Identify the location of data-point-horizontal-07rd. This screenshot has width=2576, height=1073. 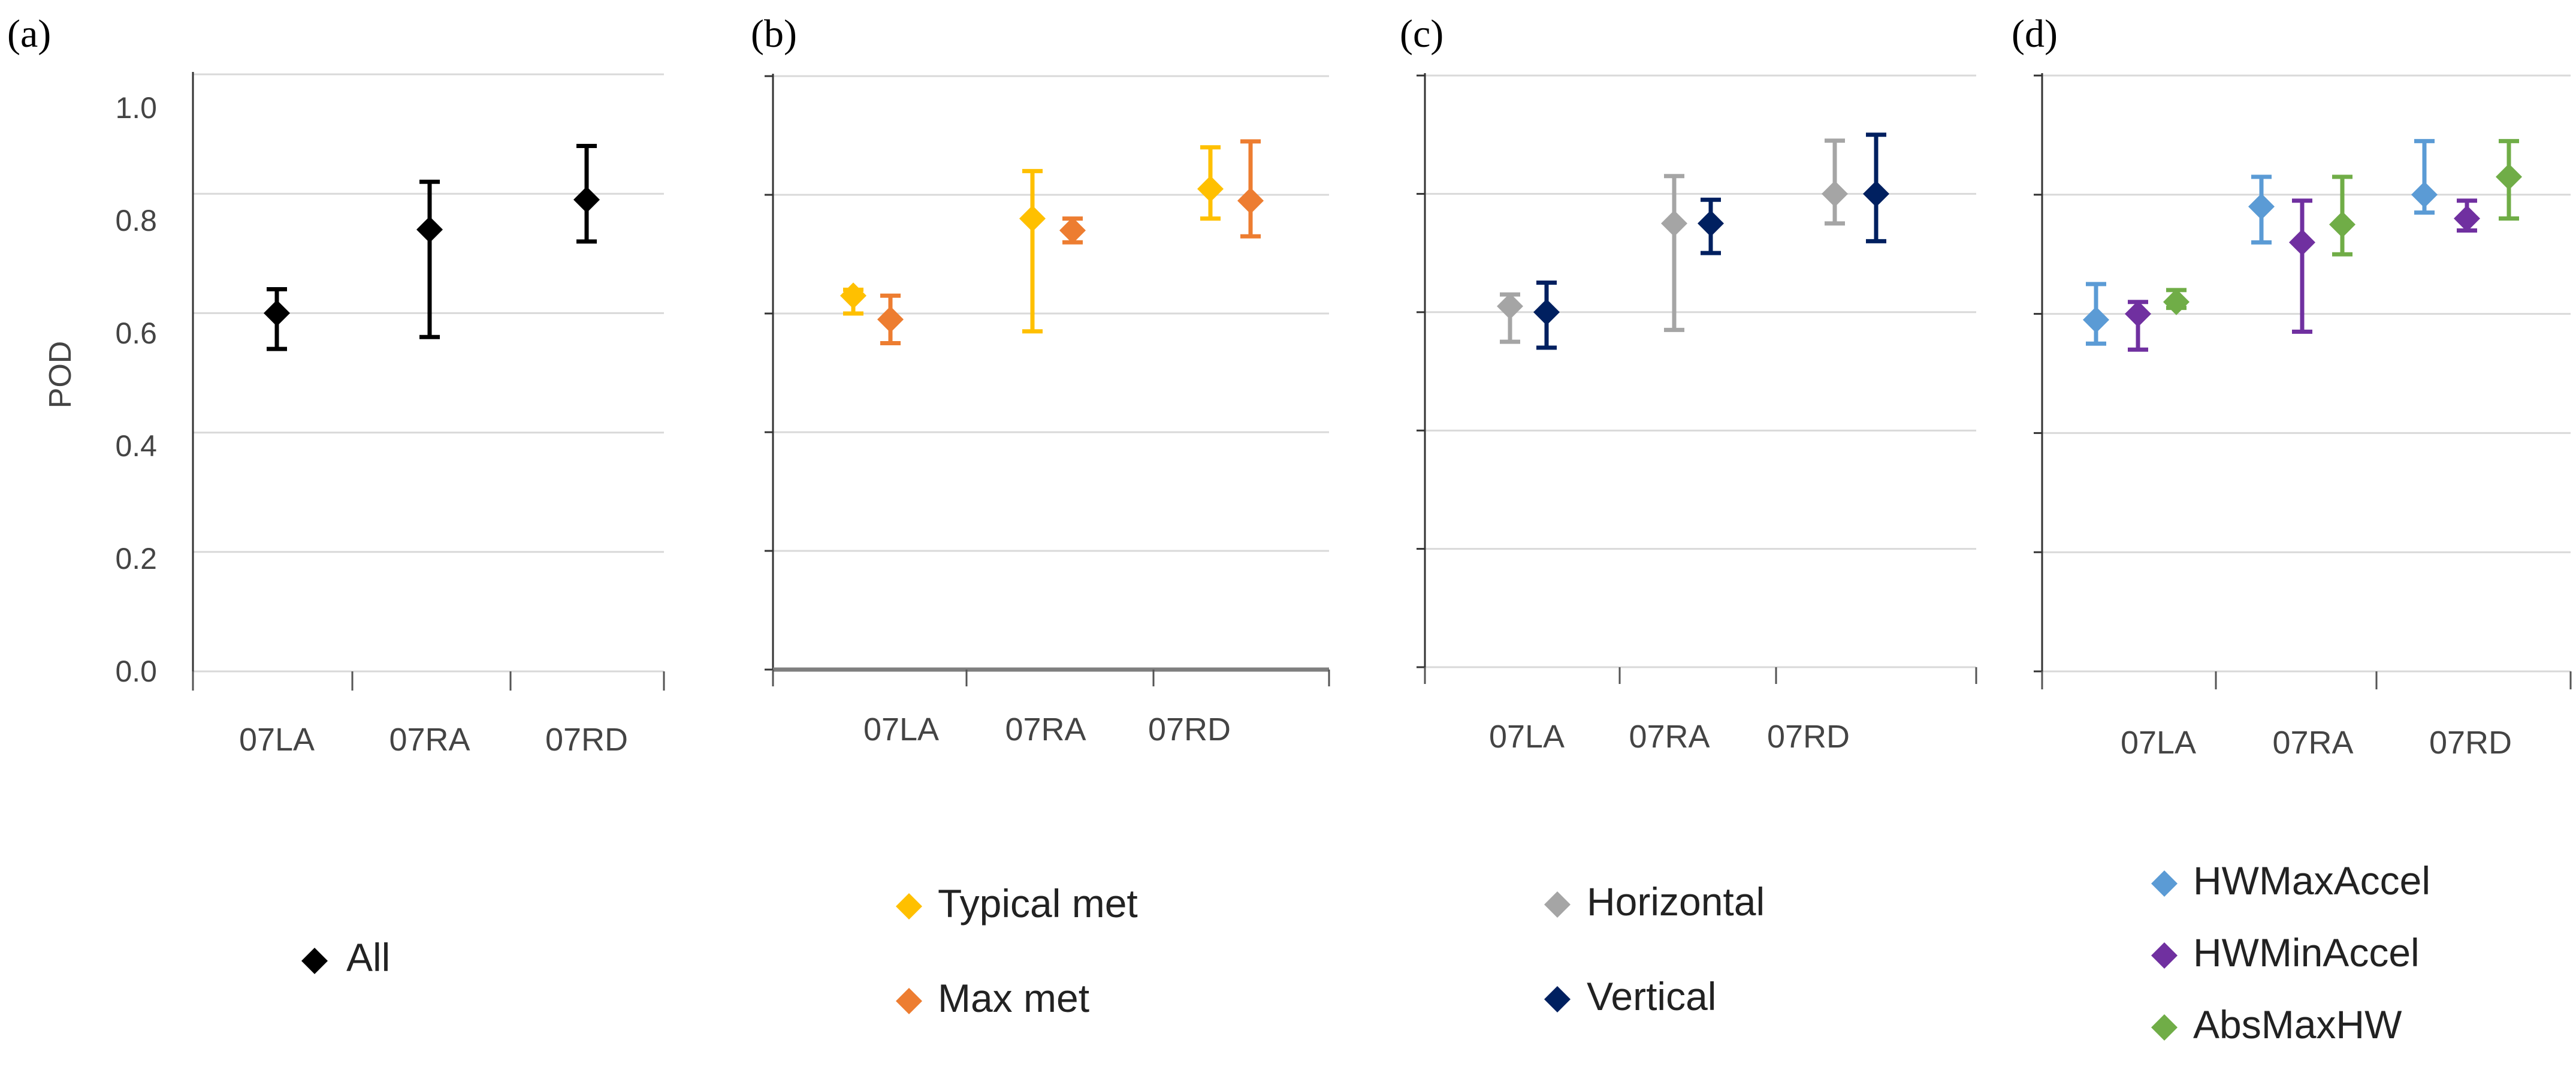
(1835, 193).